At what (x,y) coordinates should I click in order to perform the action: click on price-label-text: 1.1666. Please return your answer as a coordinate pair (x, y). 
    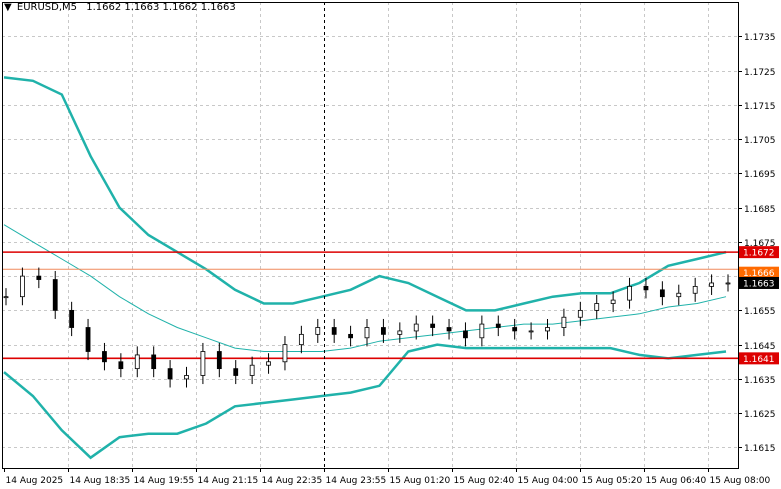
    Looking at the image, I should click on (759, 274).